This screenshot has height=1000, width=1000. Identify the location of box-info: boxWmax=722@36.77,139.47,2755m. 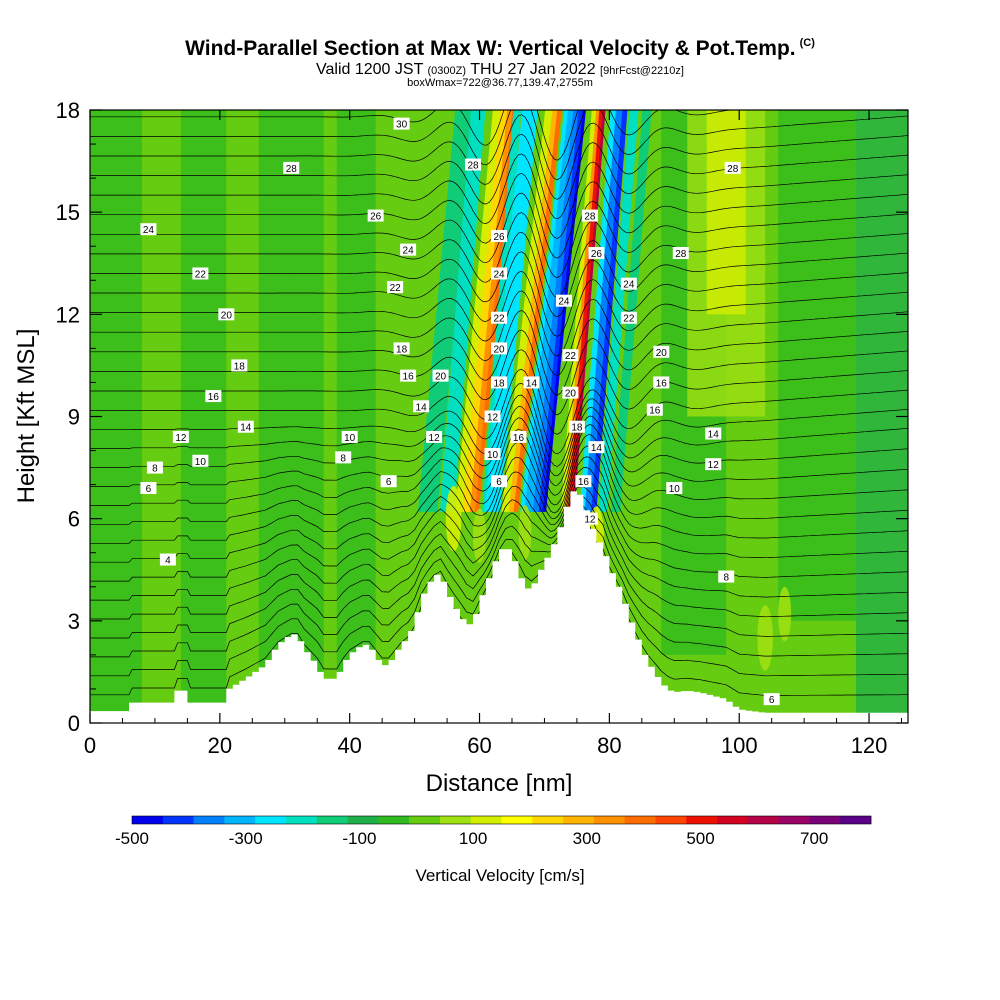
(500, 83).